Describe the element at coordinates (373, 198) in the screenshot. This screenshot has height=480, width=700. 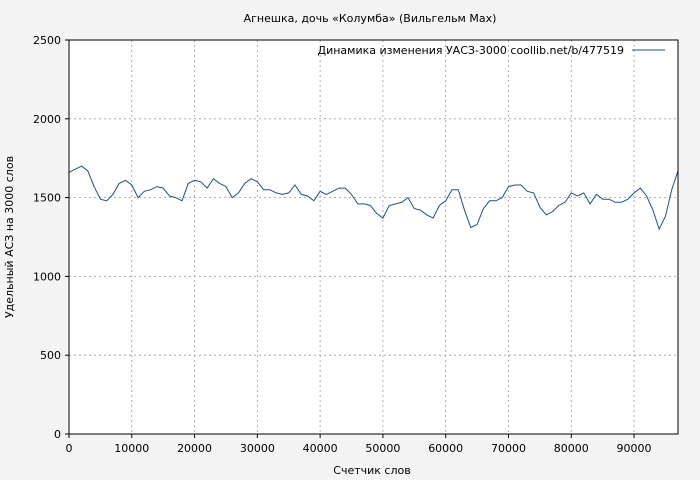
I see `series-line` at that location.